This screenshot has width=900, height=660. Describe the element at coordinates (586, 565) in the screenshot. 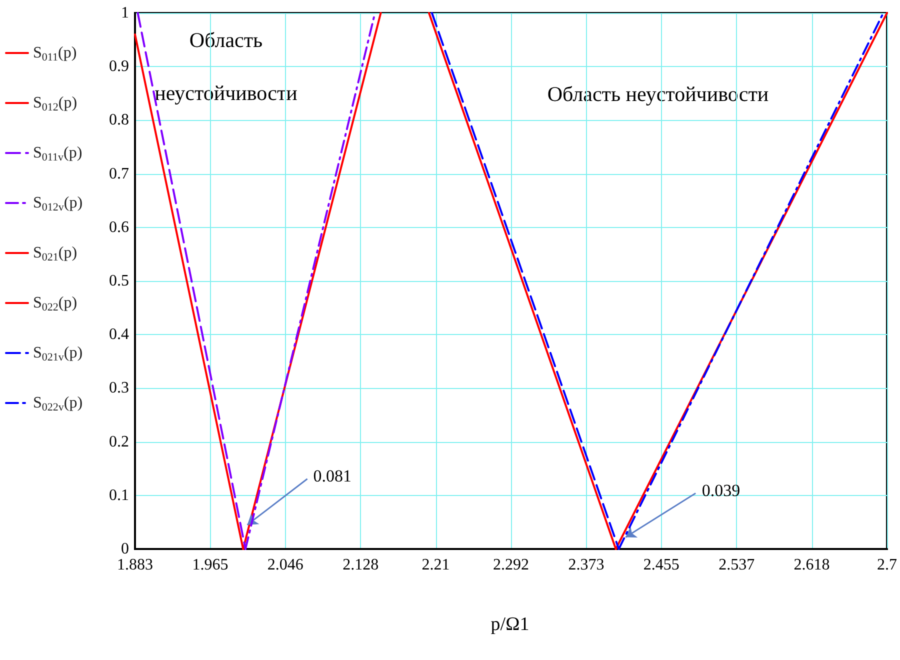

I see `x-tick-label: 2.373` at that location.